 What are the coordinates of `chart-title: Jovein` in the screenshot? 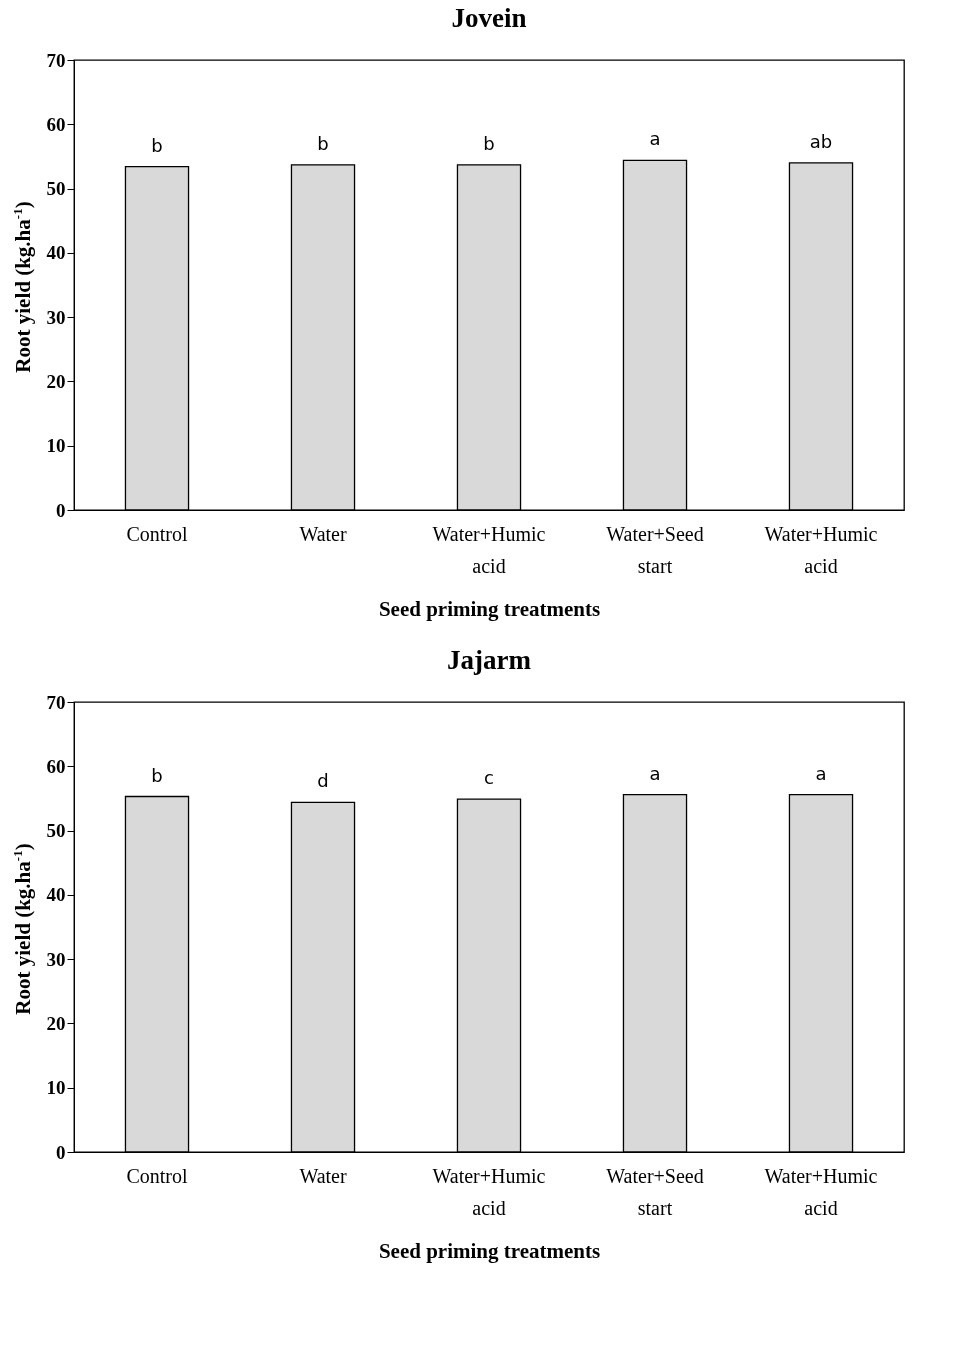 It's located at (489, 18).